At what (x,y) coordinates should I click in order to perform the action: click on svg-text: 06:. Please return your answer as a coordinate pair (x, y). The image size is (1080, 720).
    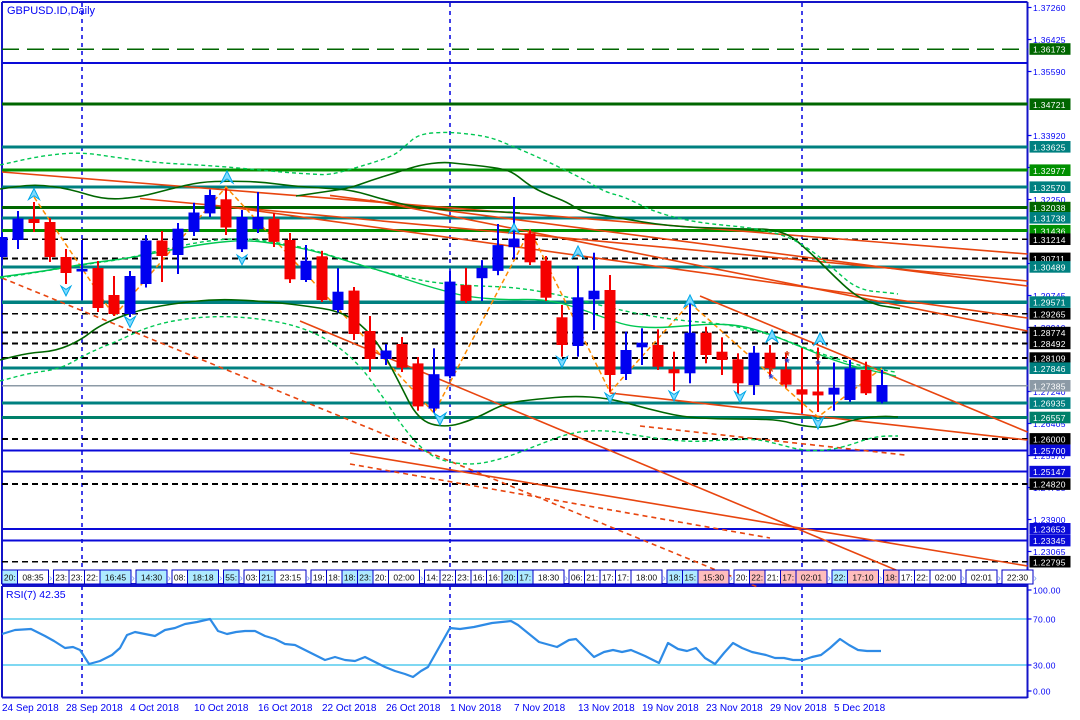
    Looking at the image, I should click on (577, 578).